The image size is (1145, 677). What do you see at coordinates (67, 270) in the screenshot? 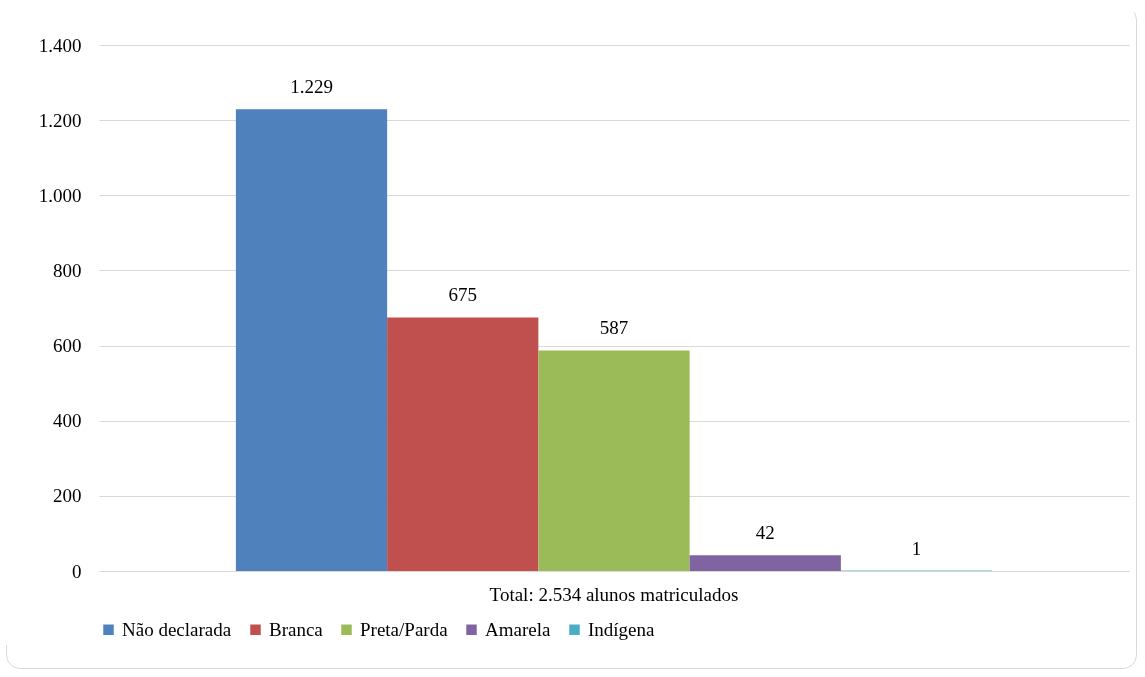
I see `y-tick-label: 800` at bounding box center [67, 270].